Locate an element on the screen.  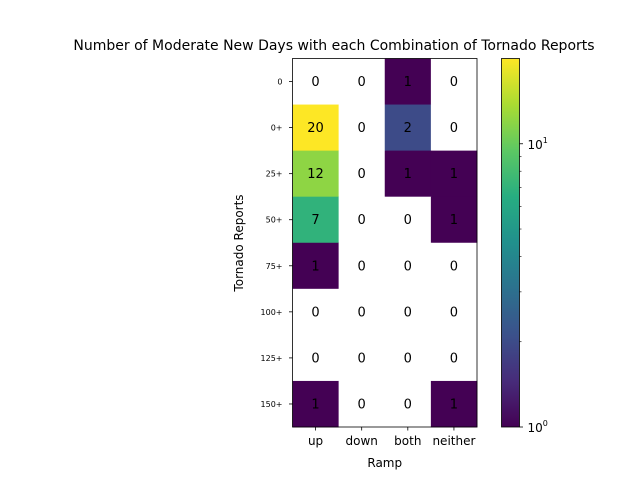
y-tick-label: 50+ is located at coordinates (274, 220).